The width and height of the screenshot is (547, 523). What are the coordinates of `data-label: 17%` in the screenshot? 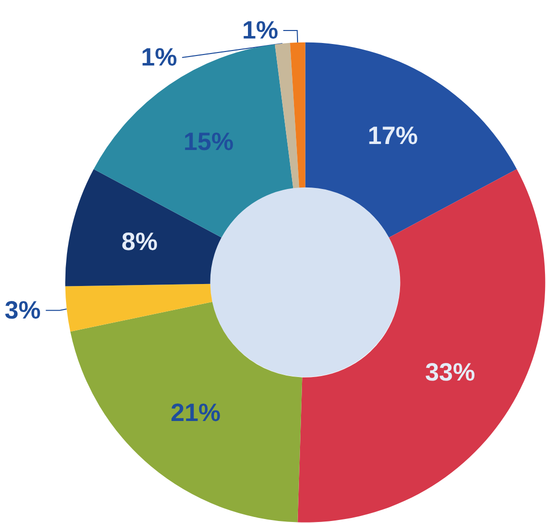 It's located at (393, 136).